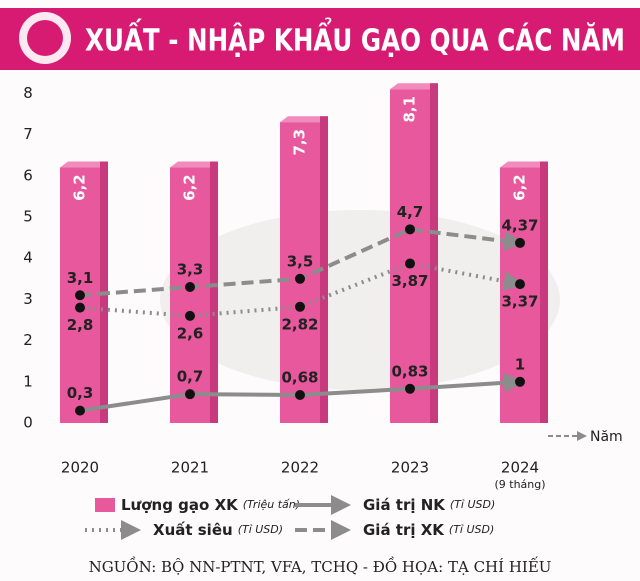 The width and height of the screenshot is (640, 581). What do you see at coordinates (300, 261) in the screenshot?
I see `point-value-label: 3,5` at bounding box center [300, 261].